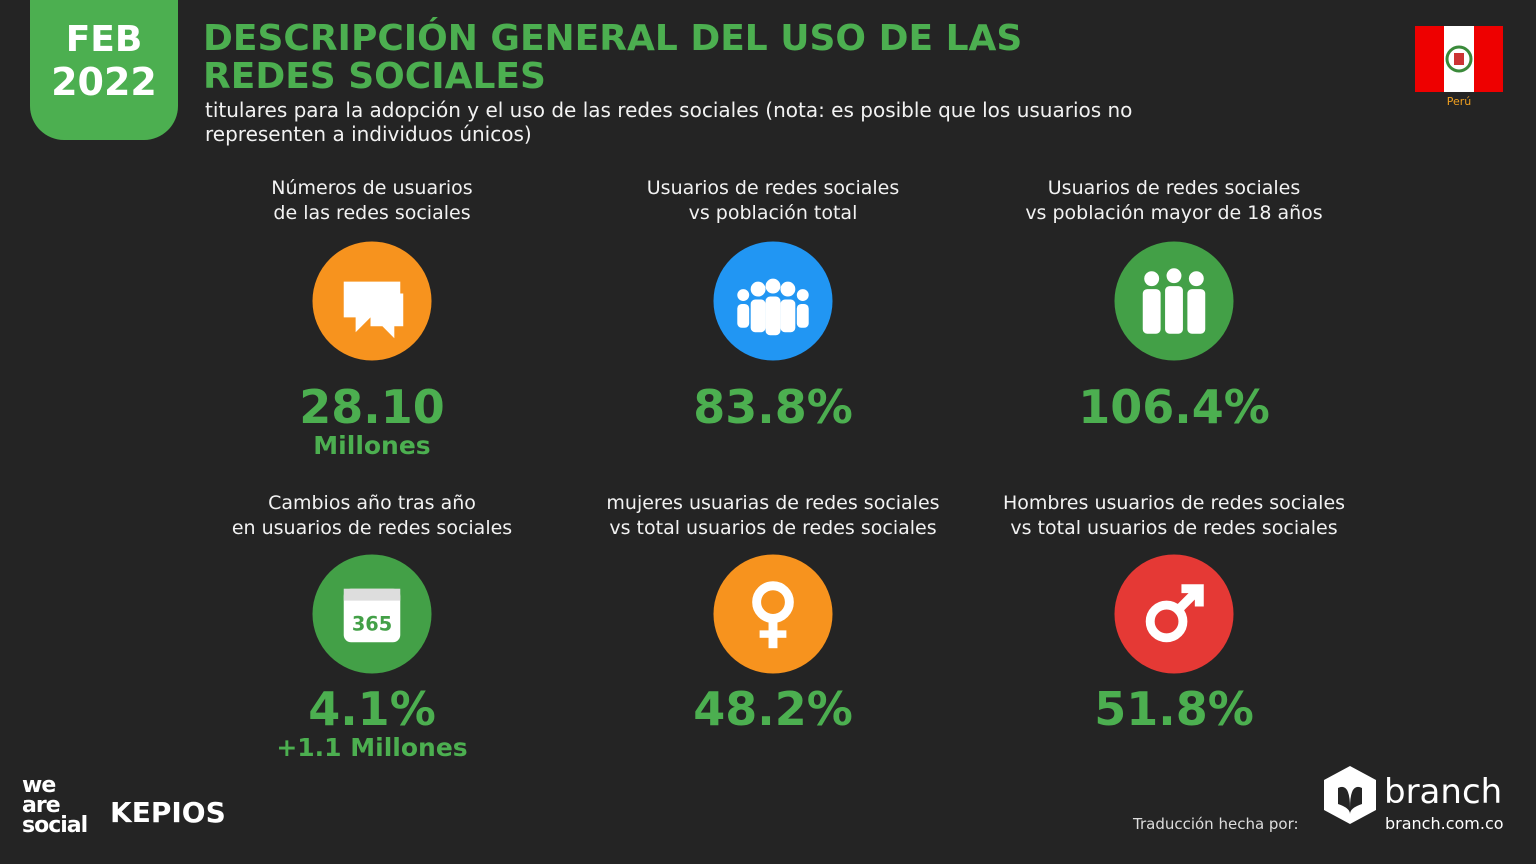  I want to click on stat: Números de usuarios de las redes sociales, so click(372, 201).